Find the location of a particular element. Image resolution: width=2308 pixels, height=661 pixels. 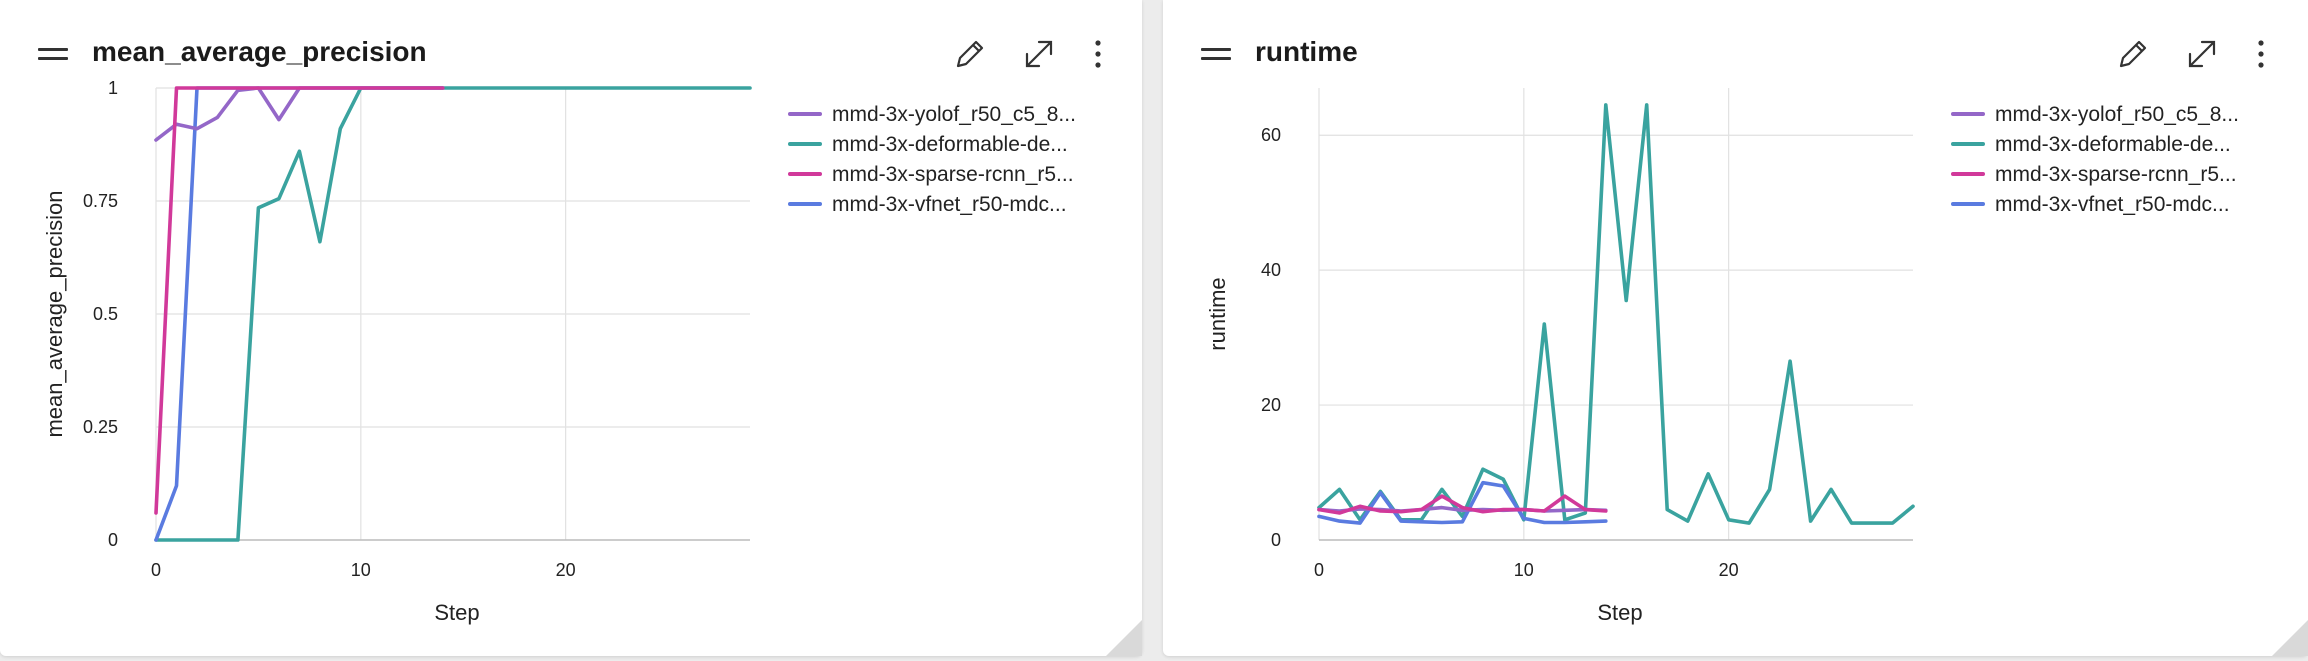

y-tick-label: 0.75 is located at coordinates (100, 201).